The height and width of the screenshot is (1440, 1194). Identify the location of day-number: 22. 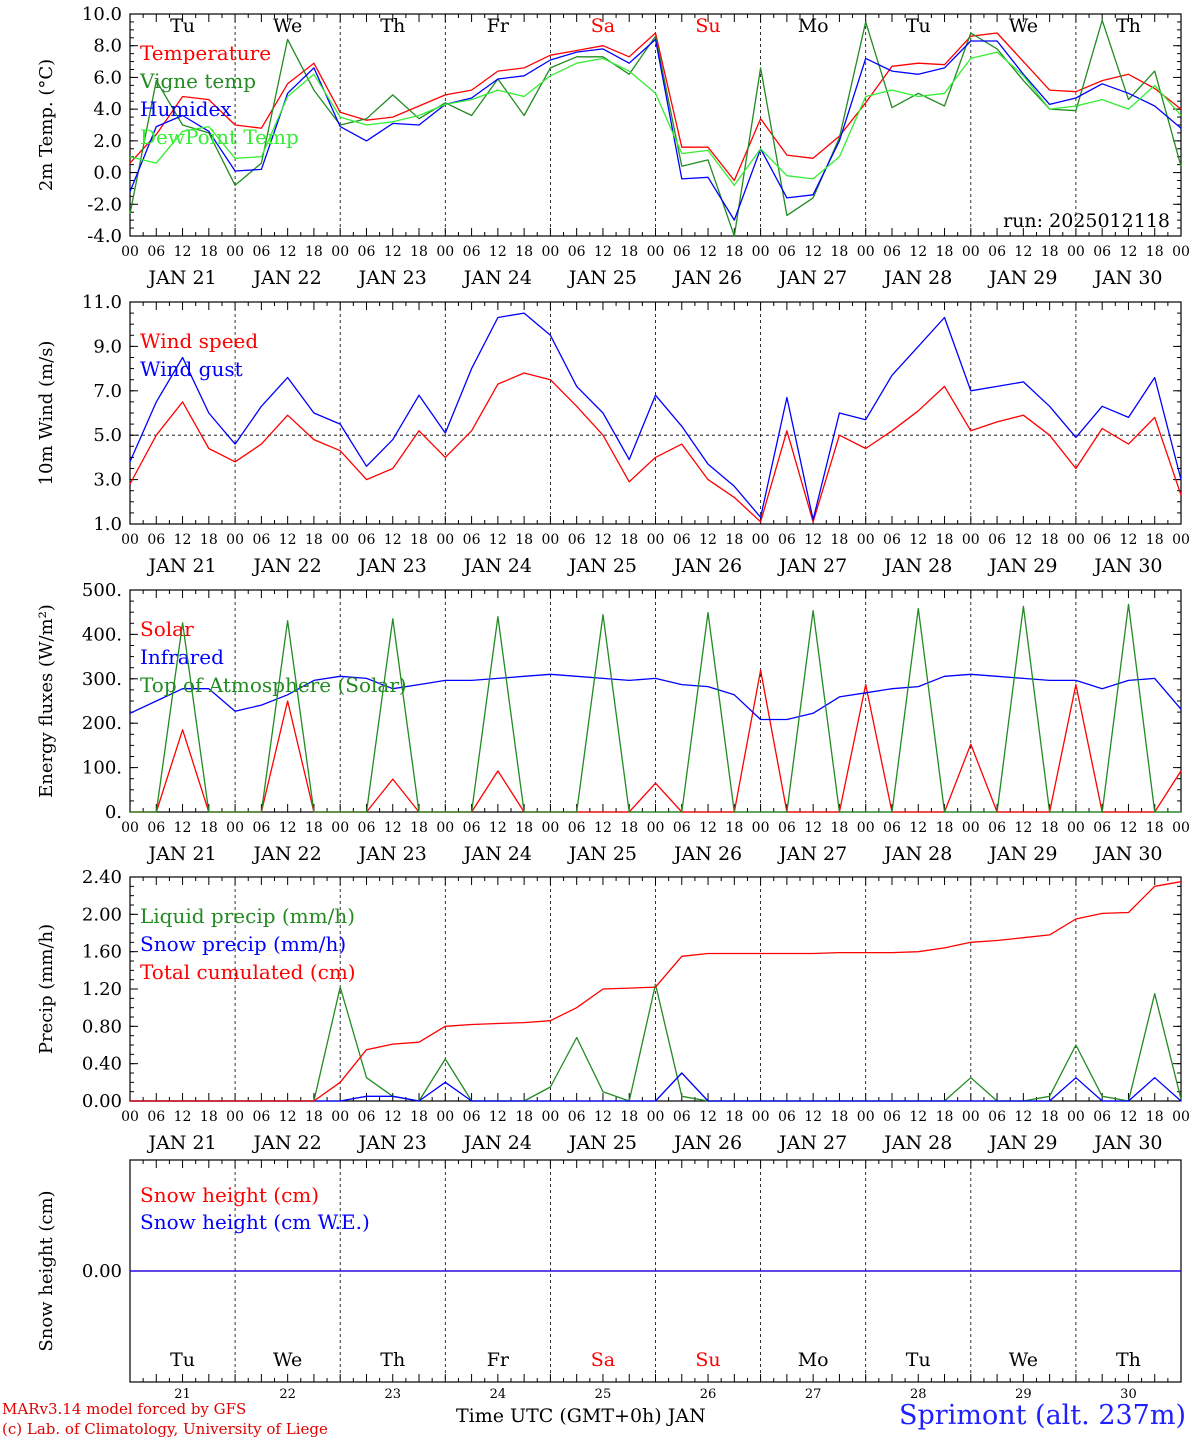
(287, 1394).